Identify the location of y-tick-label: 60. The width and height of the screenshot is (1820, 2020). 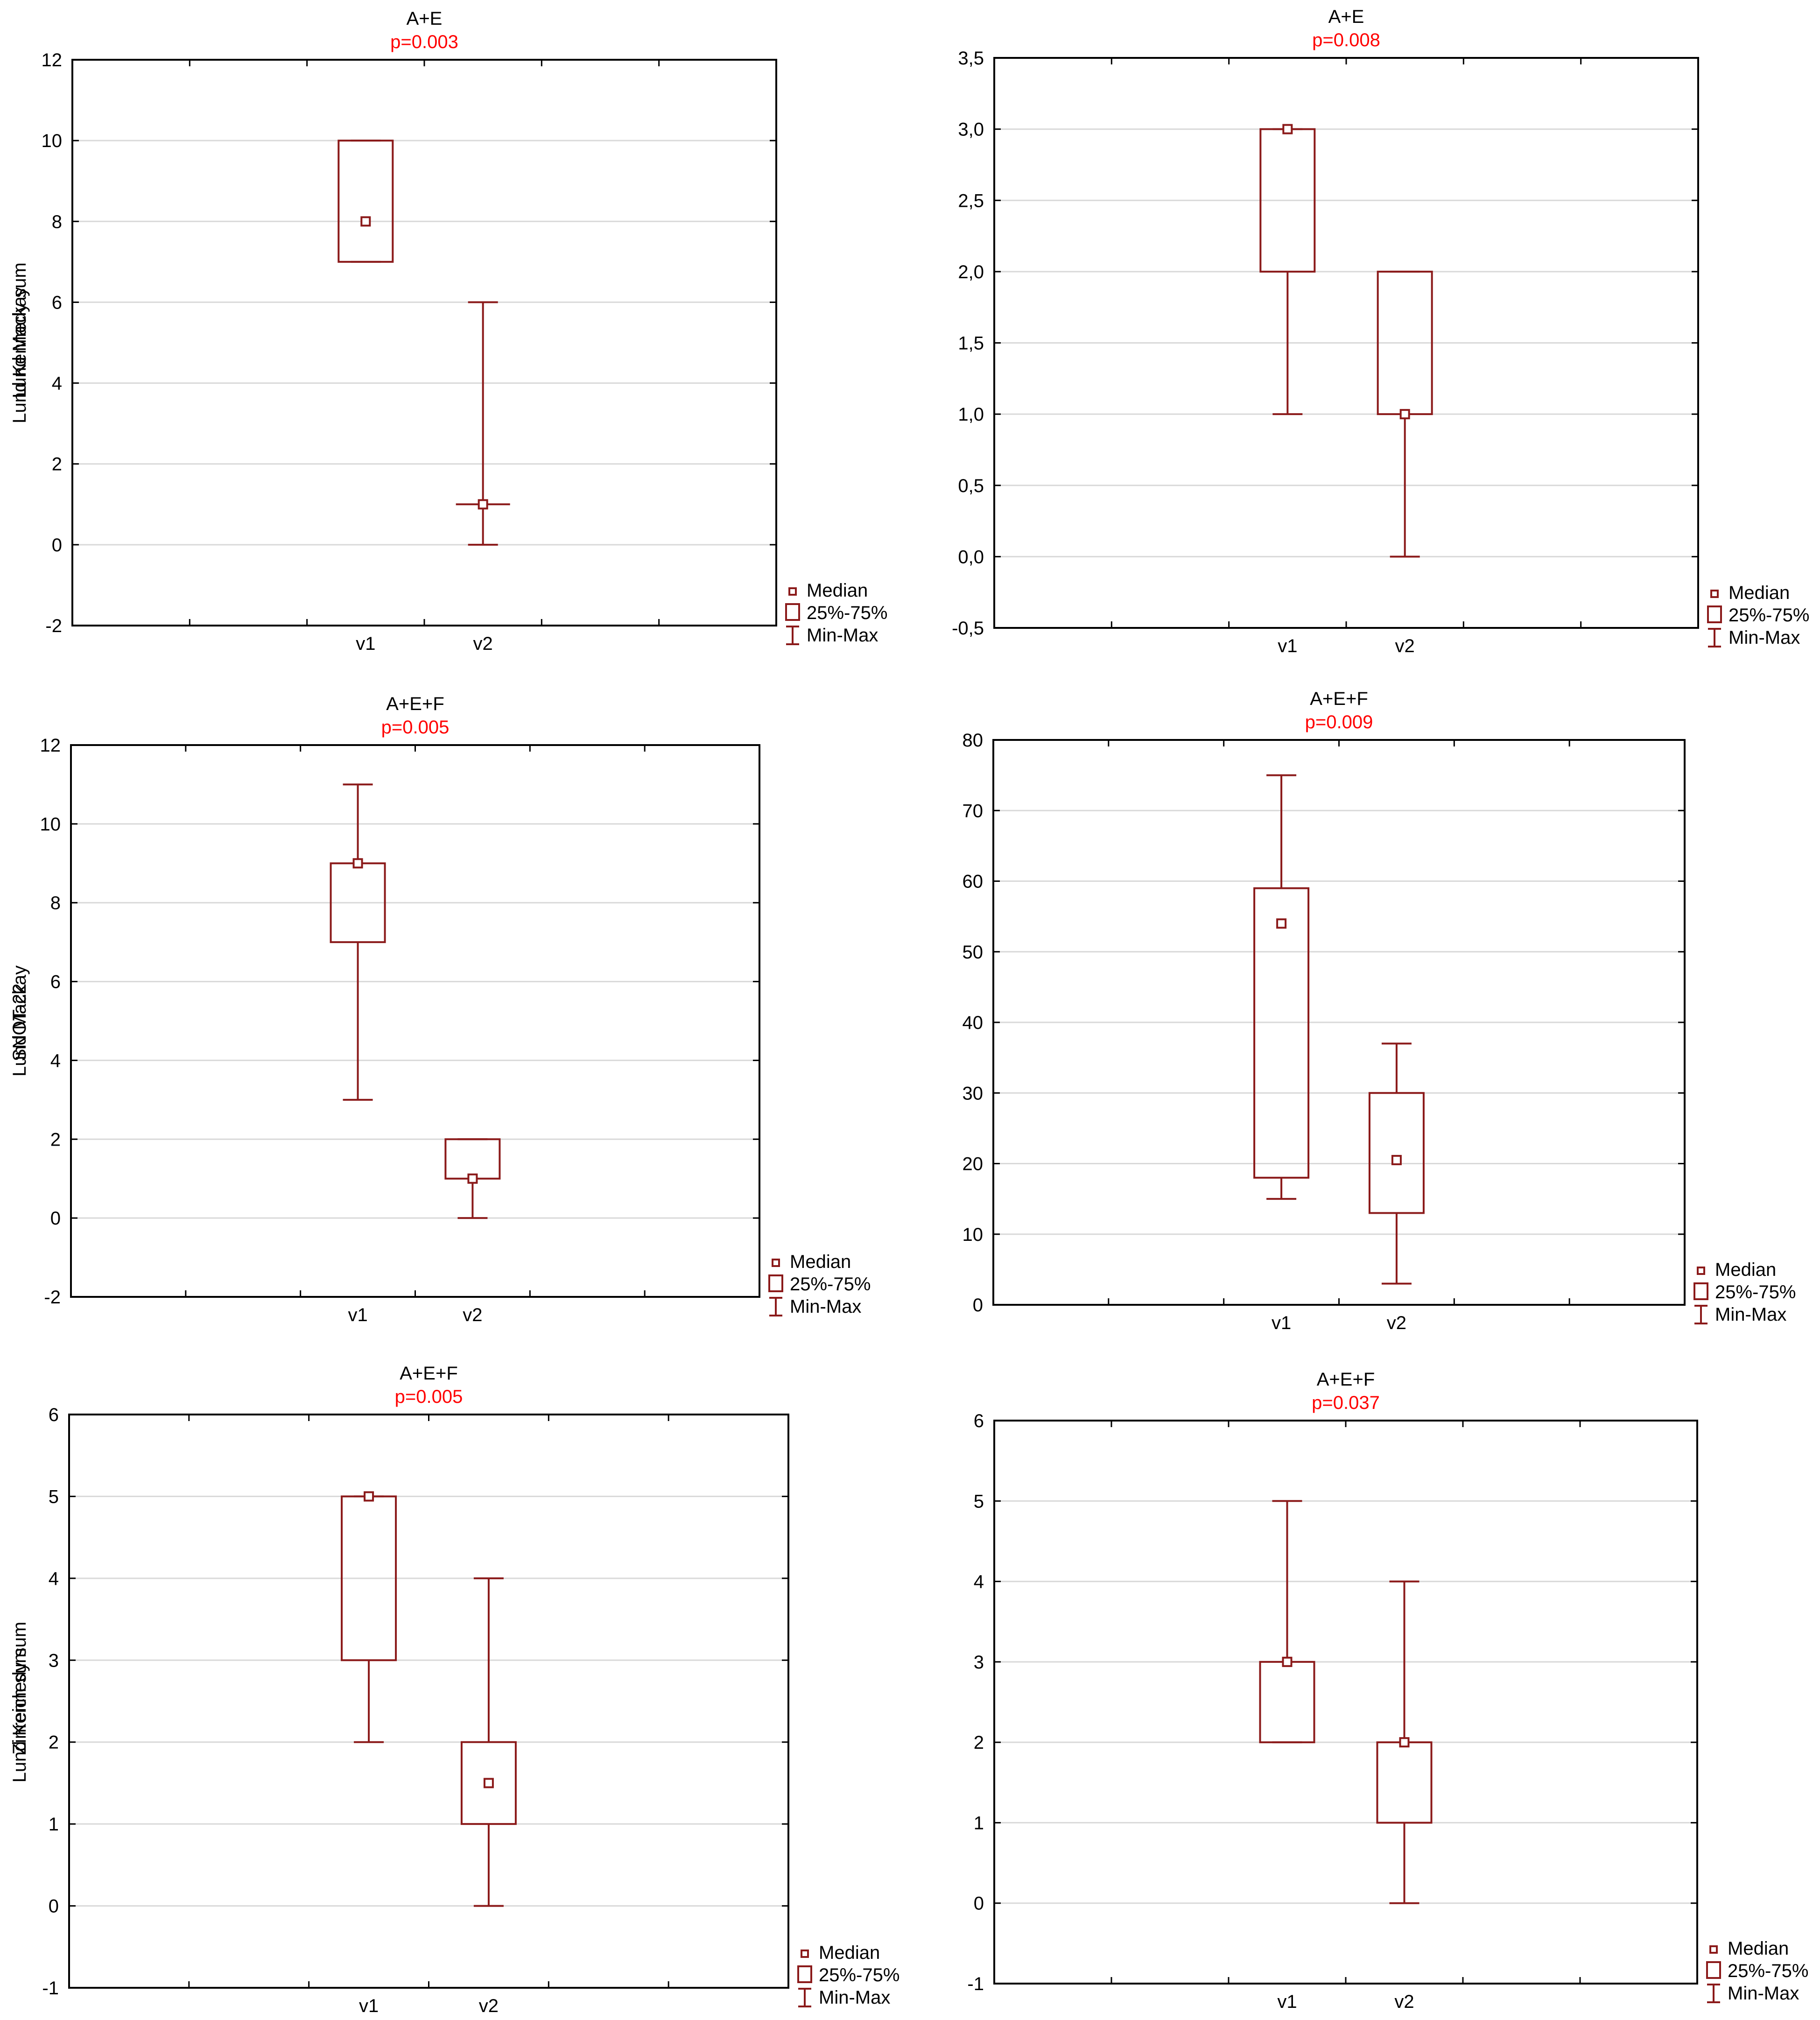
(973, 882).